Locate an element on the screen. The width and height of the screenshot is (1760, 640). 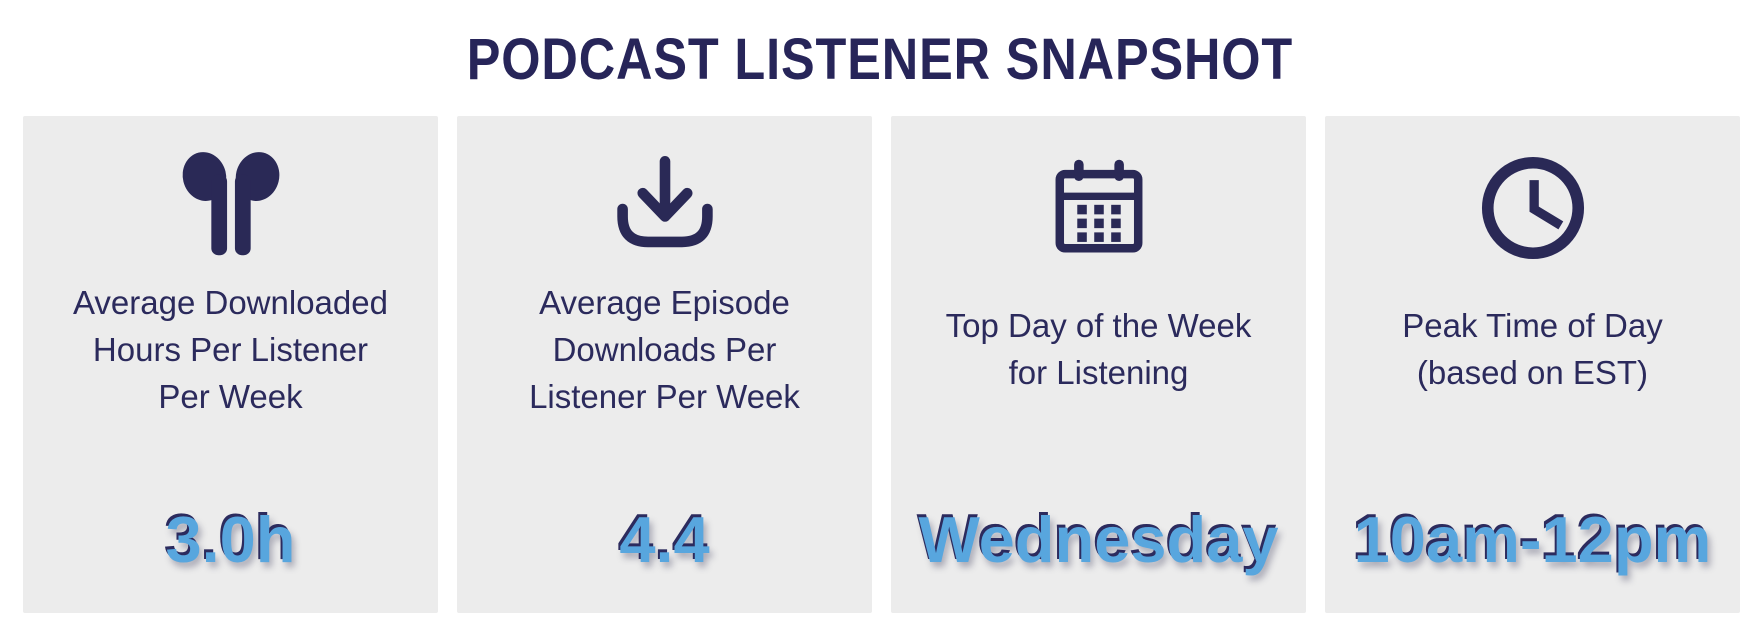
stat-value: Wednesday is located at coordinates (1098, 539).